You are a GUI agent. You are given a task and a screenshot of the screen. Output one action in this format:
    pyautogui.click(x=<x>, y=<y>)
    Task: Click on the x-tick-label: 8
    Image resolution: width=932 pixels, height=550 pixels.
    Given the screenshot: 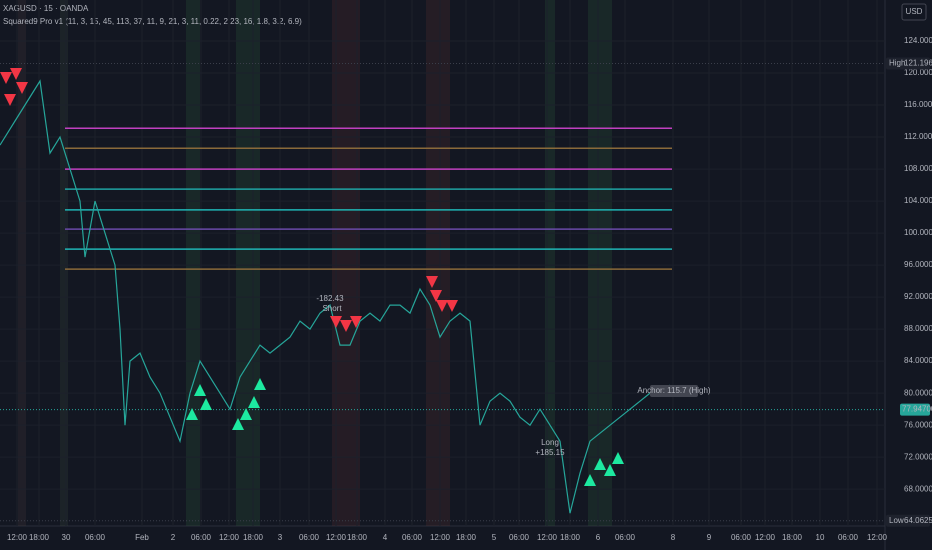 What is the action you would take?
    pyautogui.click(x=673, y=537)
    